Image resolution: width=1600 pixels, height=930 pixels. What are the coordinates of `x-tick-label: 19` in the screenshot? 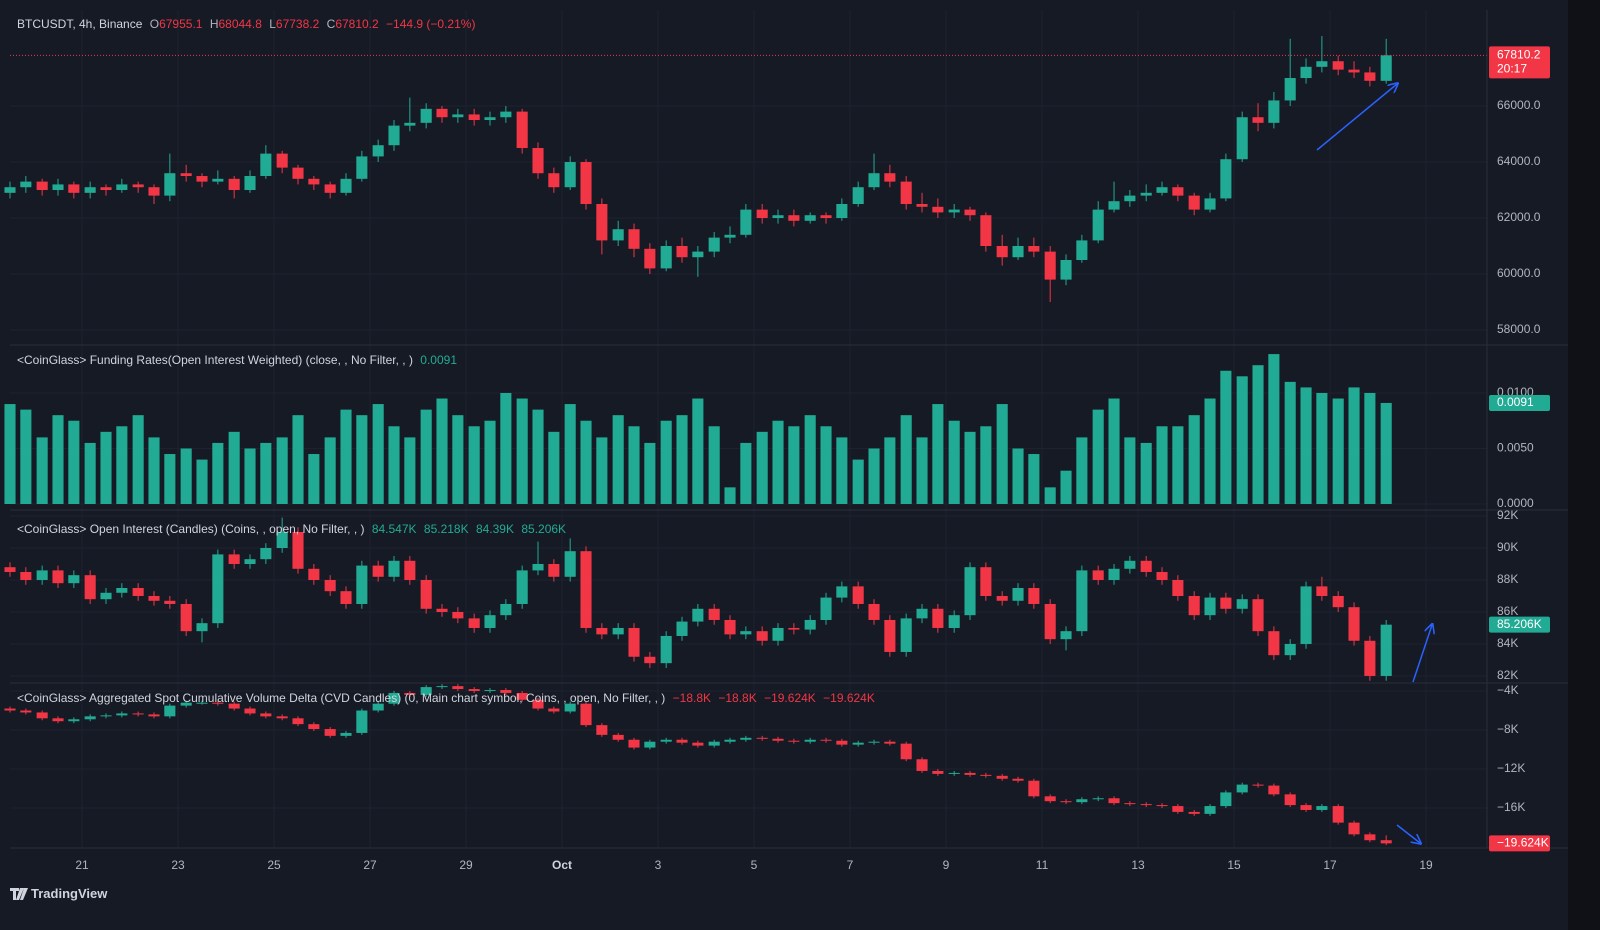 It's located at (1426, 865).